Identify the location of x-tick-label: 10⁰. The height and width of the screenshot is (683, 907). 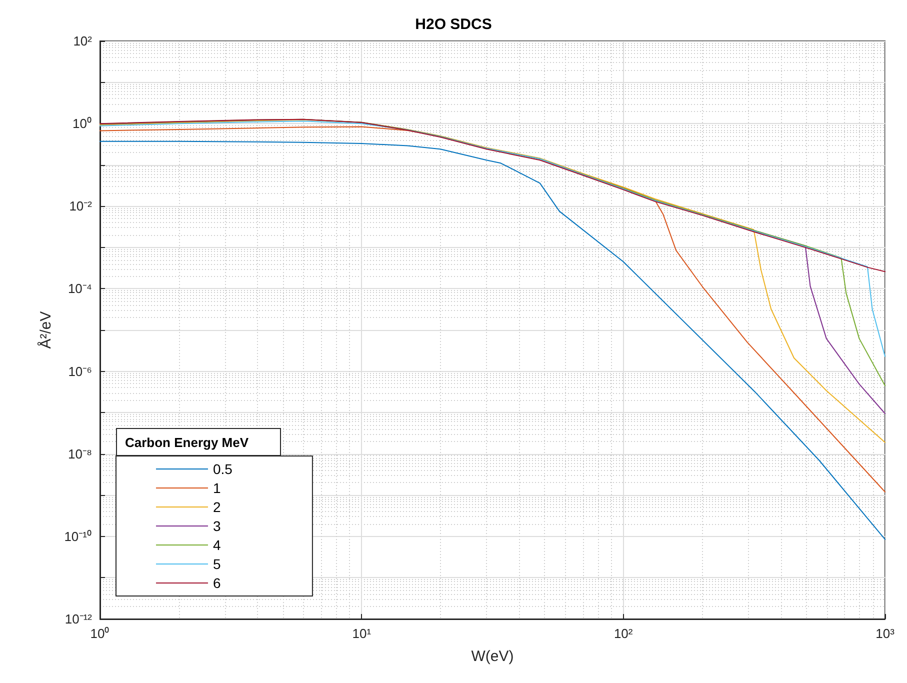
(100, 633).